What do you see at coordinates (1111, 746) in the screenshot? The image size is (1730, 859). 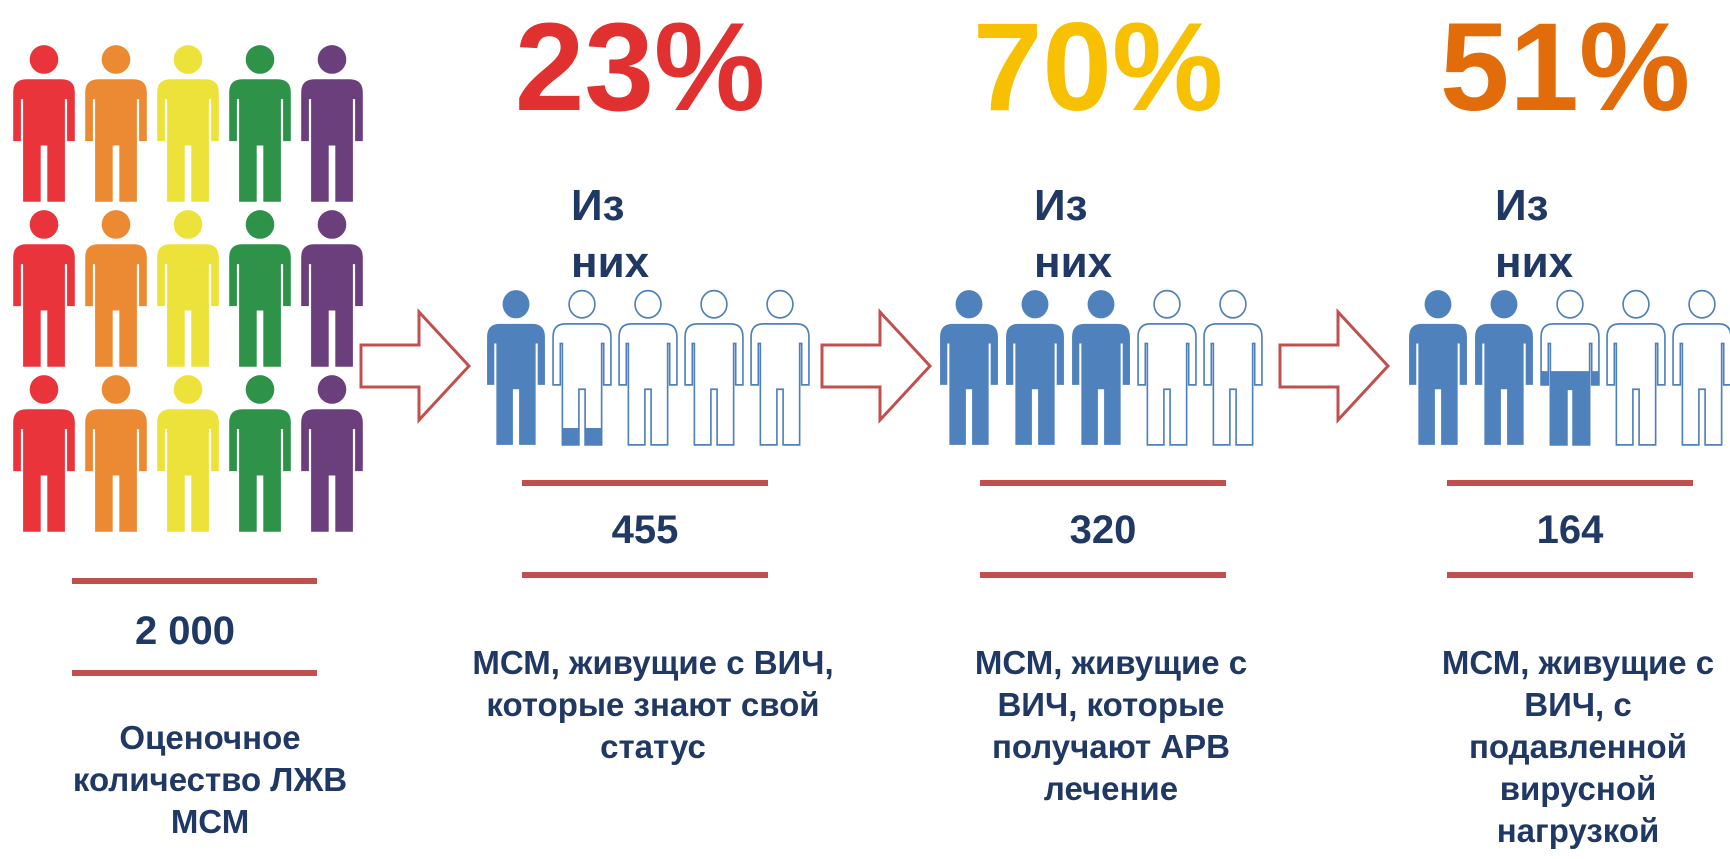 I see `stage-label: получают АРВ` at bounding box center [1111, 746].